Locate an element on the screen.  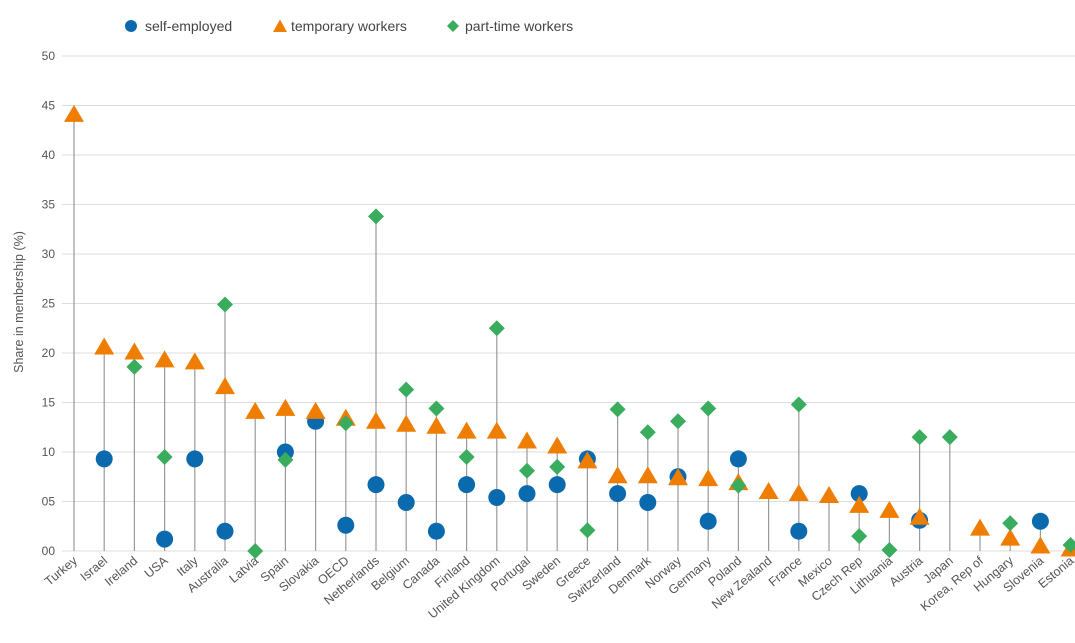
legend-label: part-time workers is located at coordinates (519, 26).